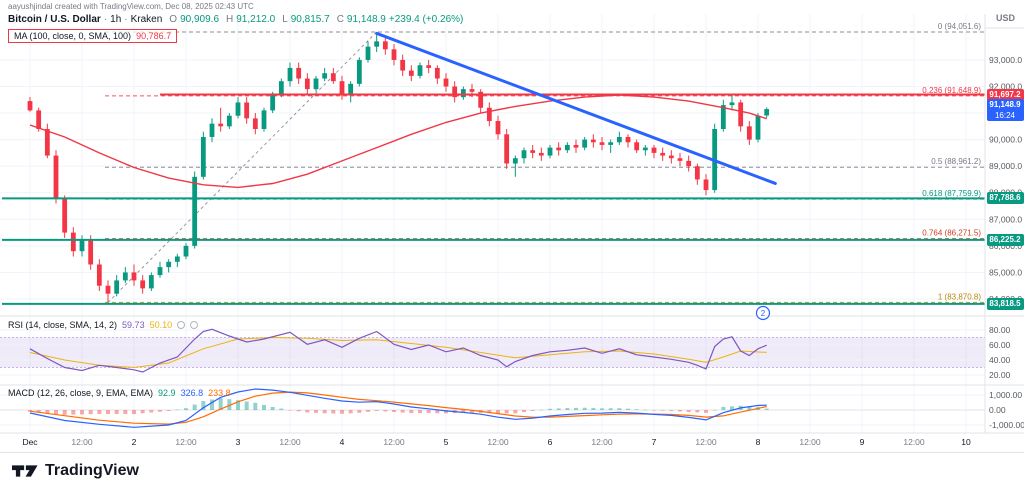 This screenshot has height=488, width=1024. Describe the element at coordinates (167, 393) in the screenshot. I see `macd-hist-value: 92.9` at that location.